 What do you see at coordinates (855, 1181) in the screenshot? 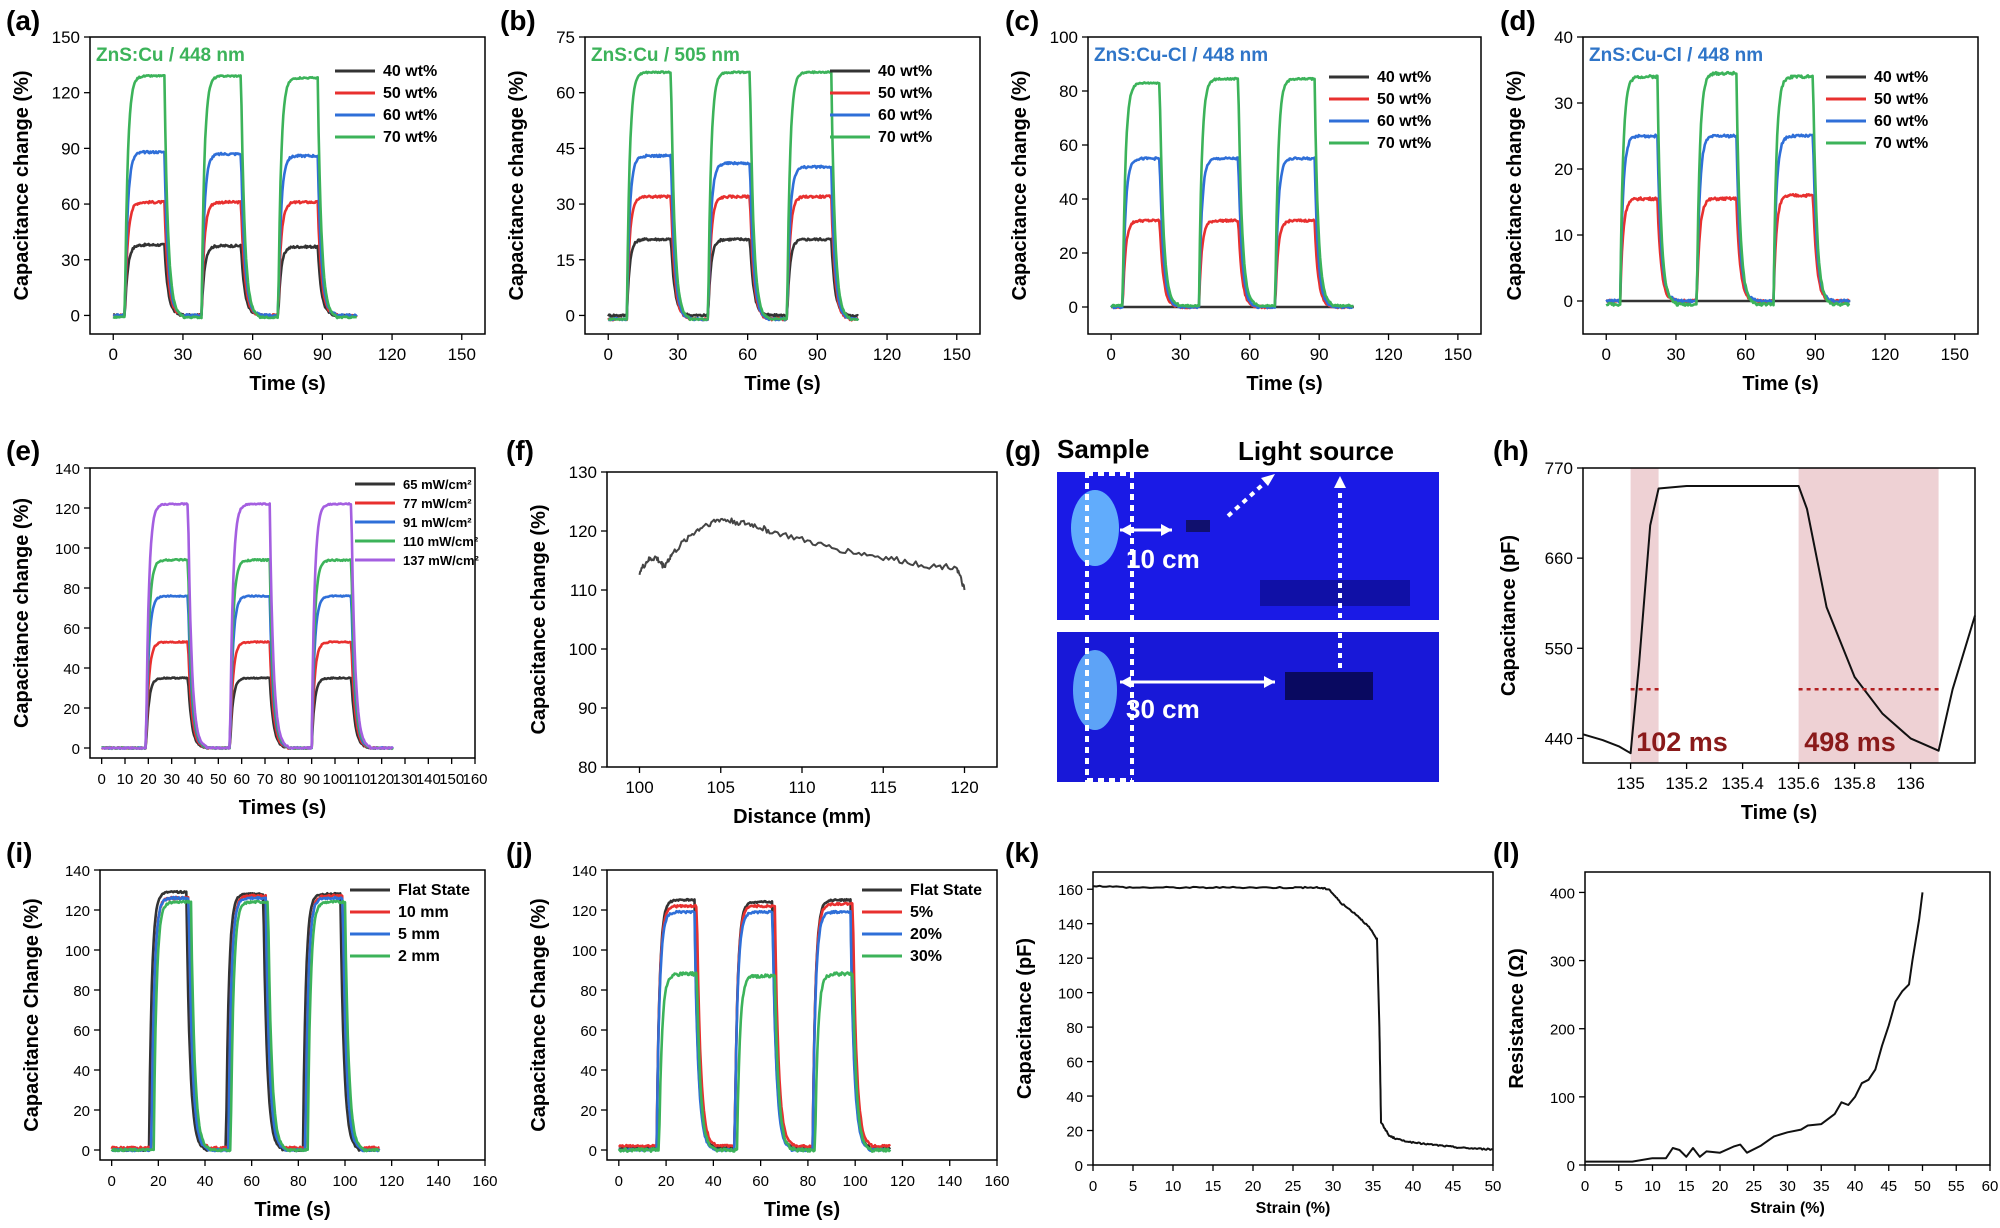
I see `x-tick-label: 100` at bounding box center [855, 1181].